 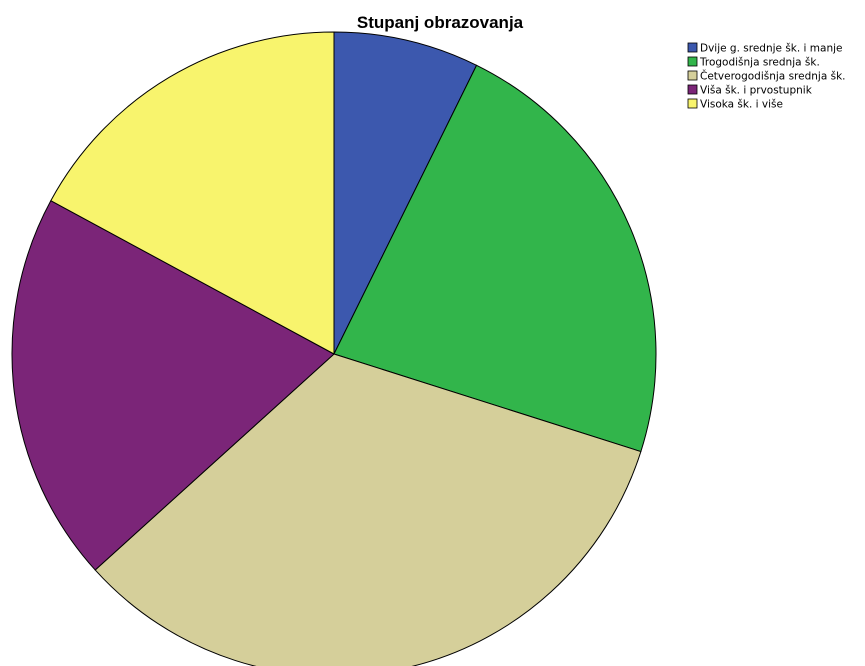 I want to click on legend-item: Dvije g. srednje šk. i manje, so click(x=765, y=48).